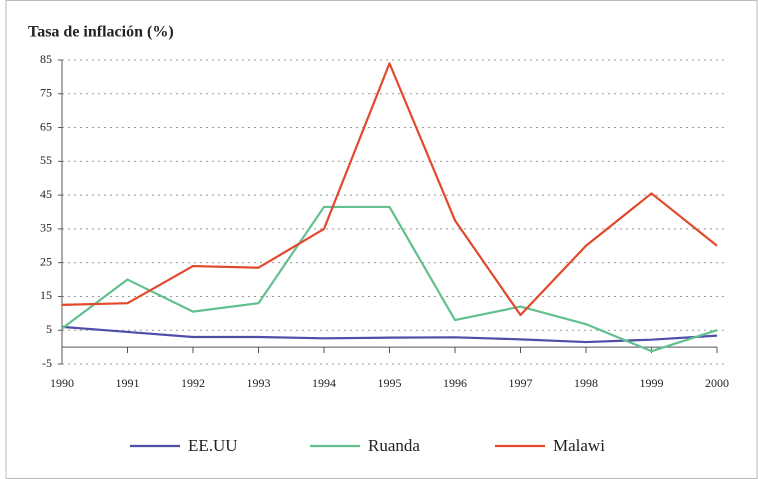 The width and height of the screenshot is (758, 479). Describe the element at coordinates (389, 334) in the screenshot. I see `line-series` at that location.